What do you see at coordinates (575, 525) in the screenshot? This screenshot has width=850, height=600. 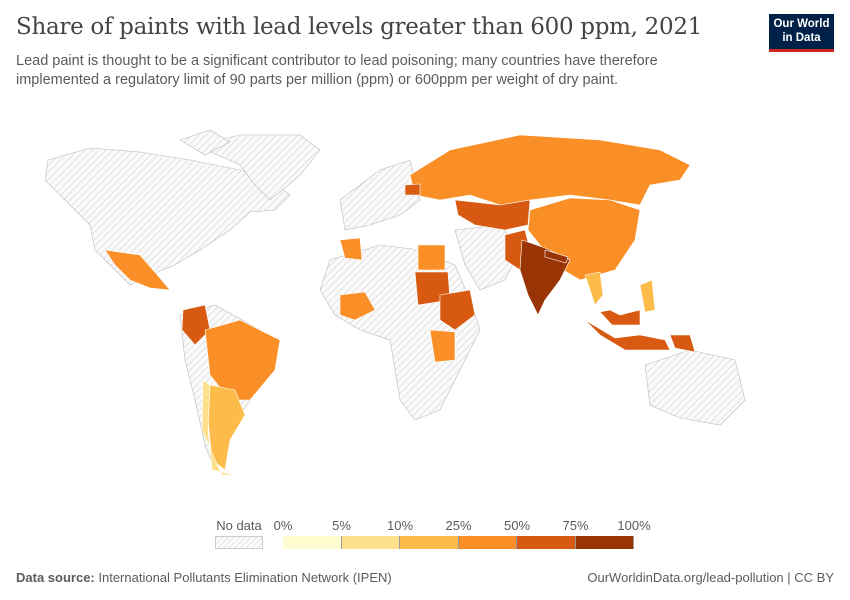 I see `legend-tick-label: 75%` at bounding box center [575, 525].